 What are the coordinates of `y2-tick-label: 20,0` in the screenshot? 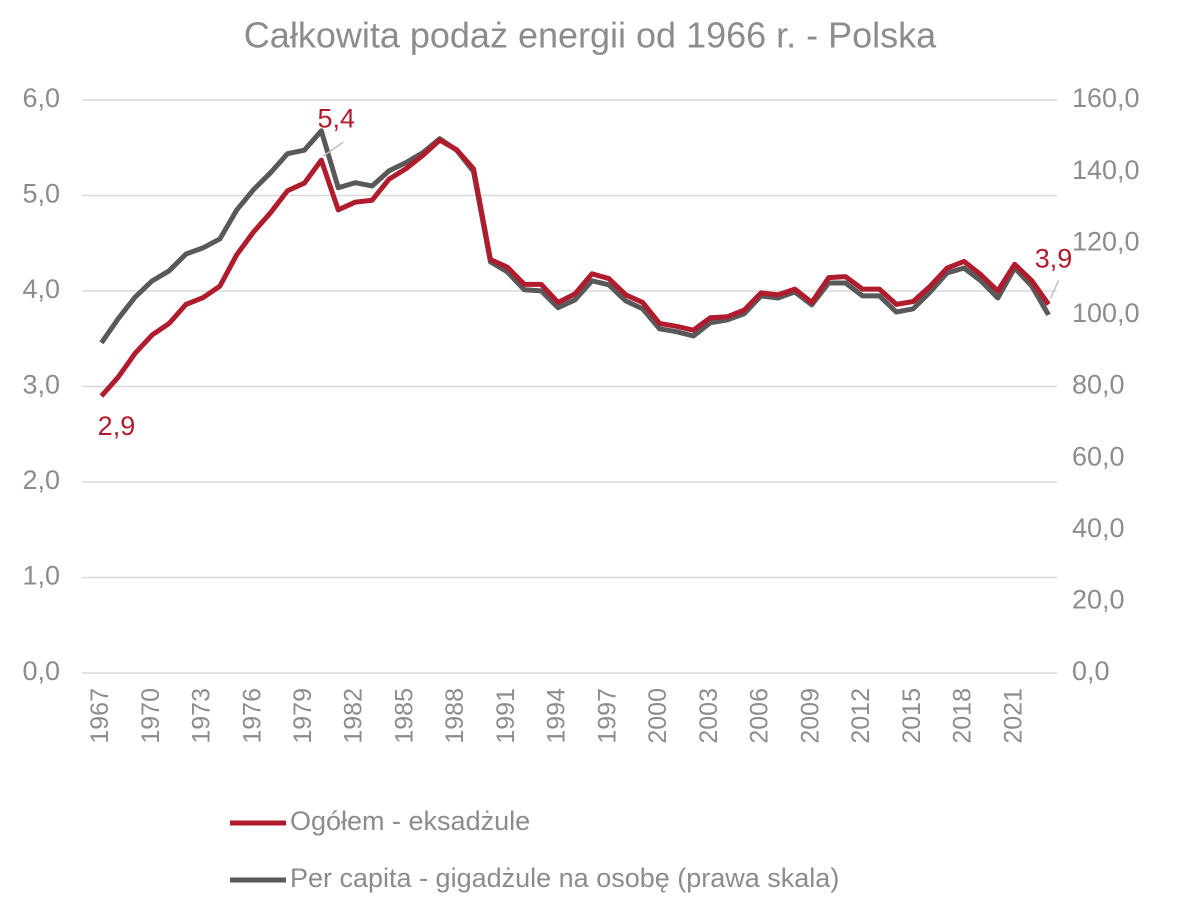 It's located at (1098, 600).